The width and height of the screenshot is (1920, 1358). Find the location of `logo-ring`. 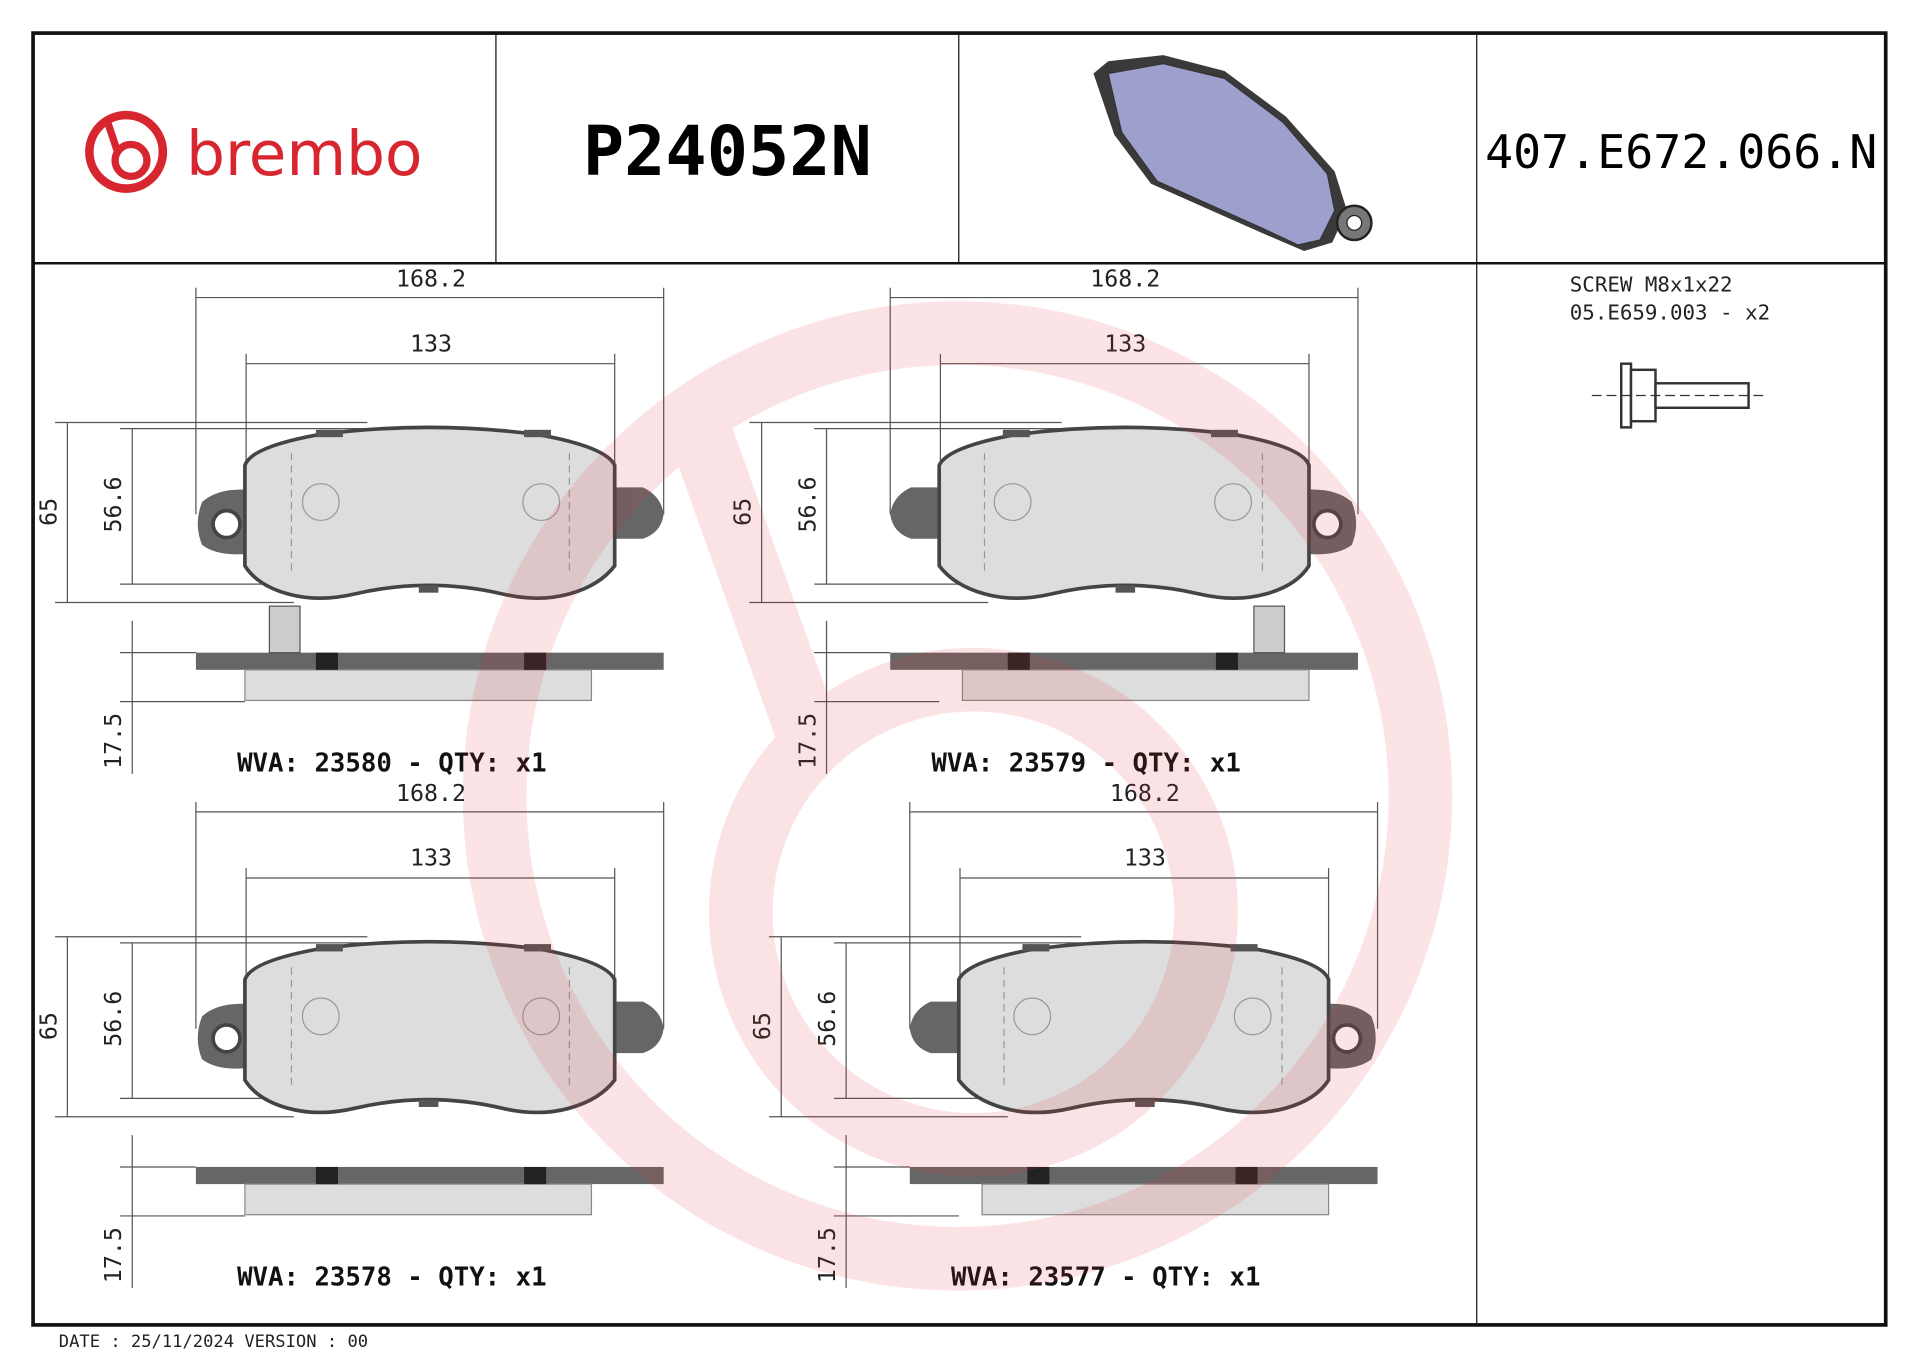

logo-ring is located at coordinates (126, 151).